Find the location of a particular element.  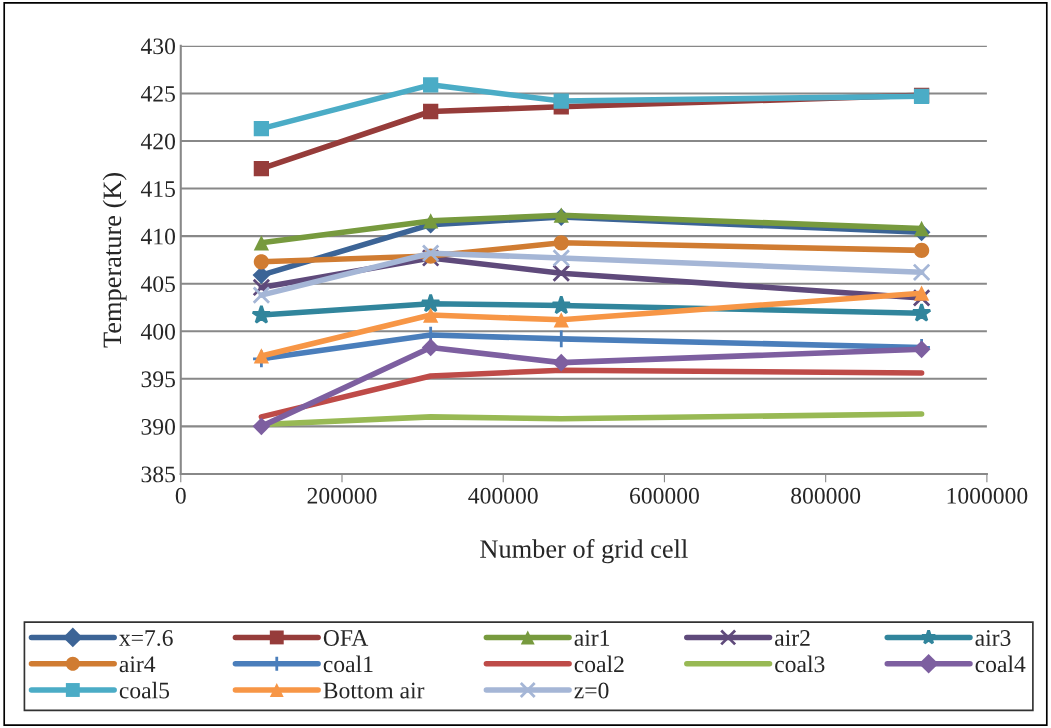

legend-label: air1 is located at coordinates (592, 638).